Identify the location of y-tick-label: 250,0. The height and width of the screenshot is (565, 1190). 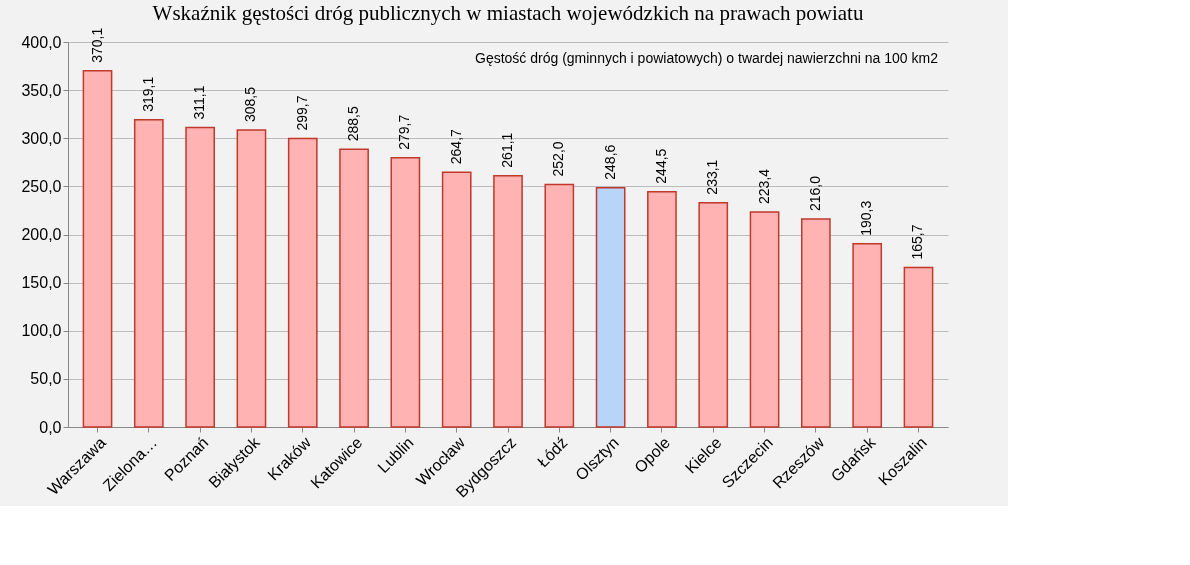
(41, 186).